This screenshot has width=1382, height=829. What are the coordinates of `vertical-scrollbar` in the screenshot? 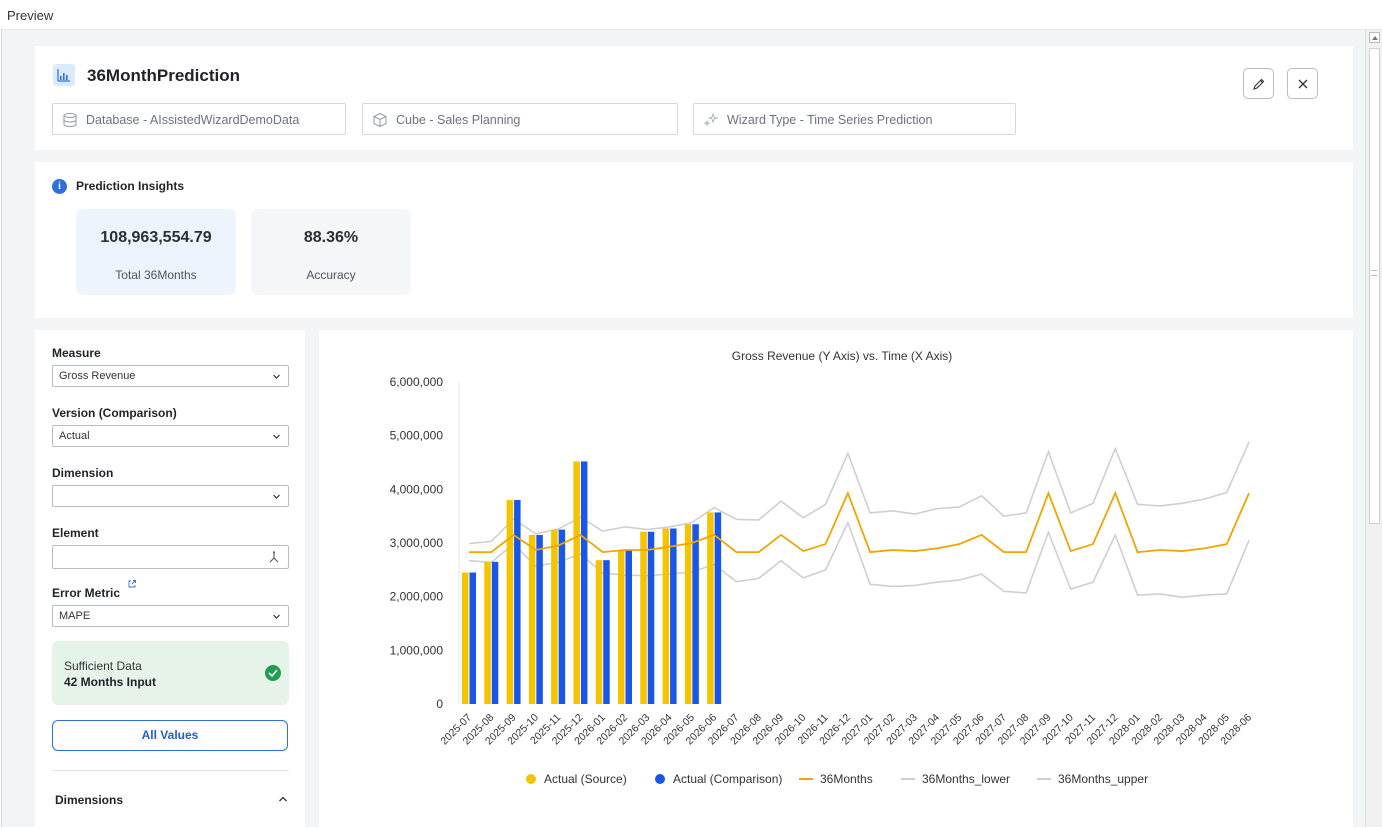 It's located at (1373, 428).